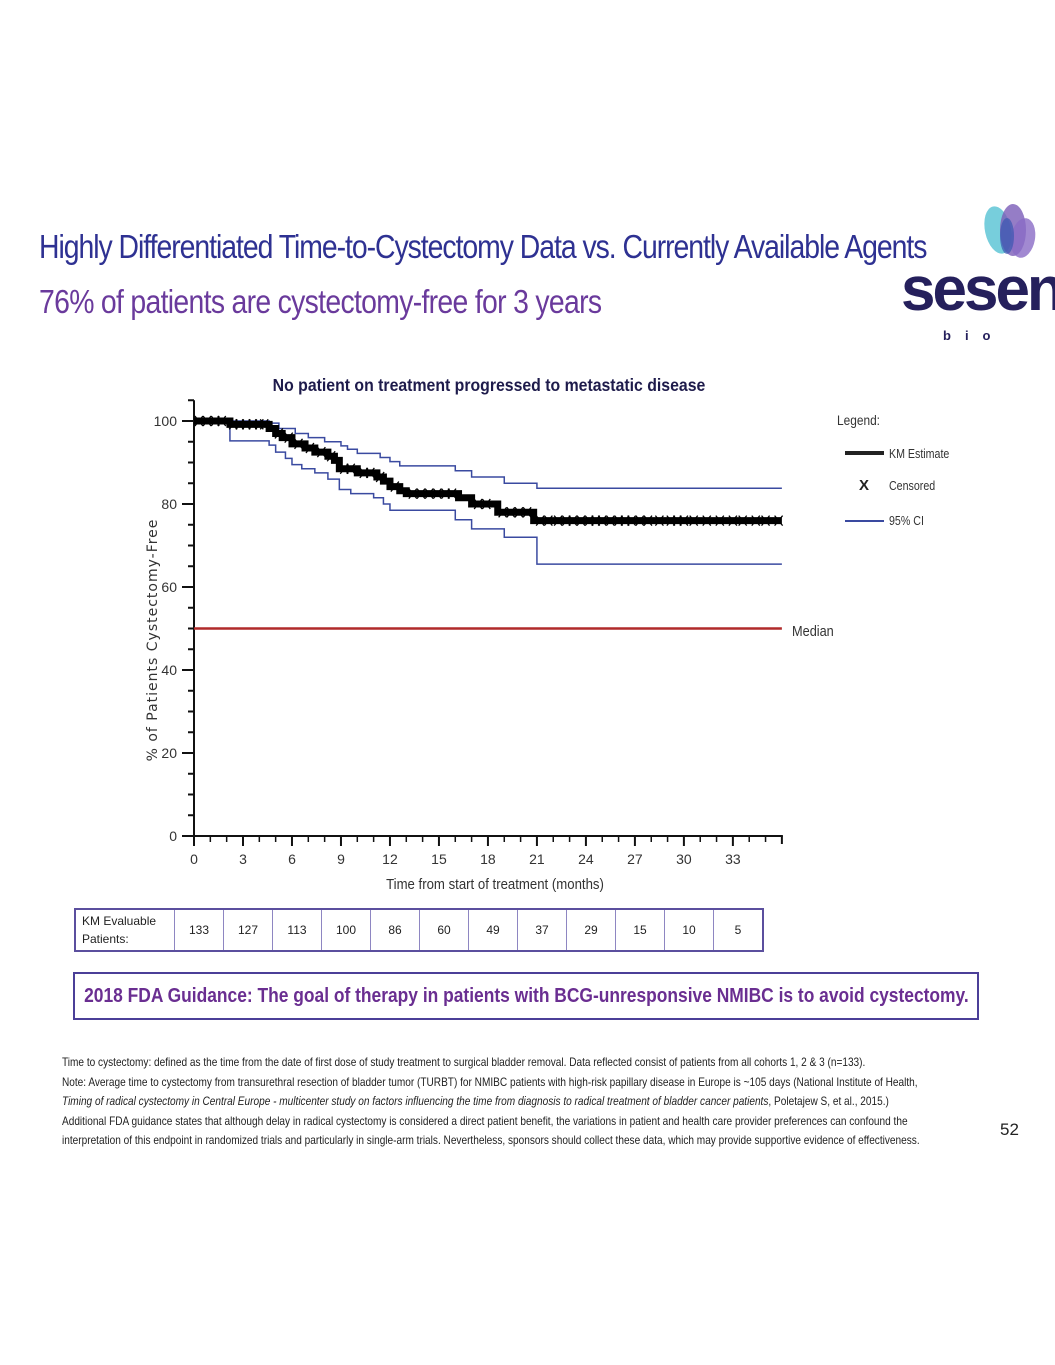 The image size is (1055, 1365). What do you see at coordinates (591, 930) in the screenshot?
I see `table-cell: 29` at bounding box center [591, 930].